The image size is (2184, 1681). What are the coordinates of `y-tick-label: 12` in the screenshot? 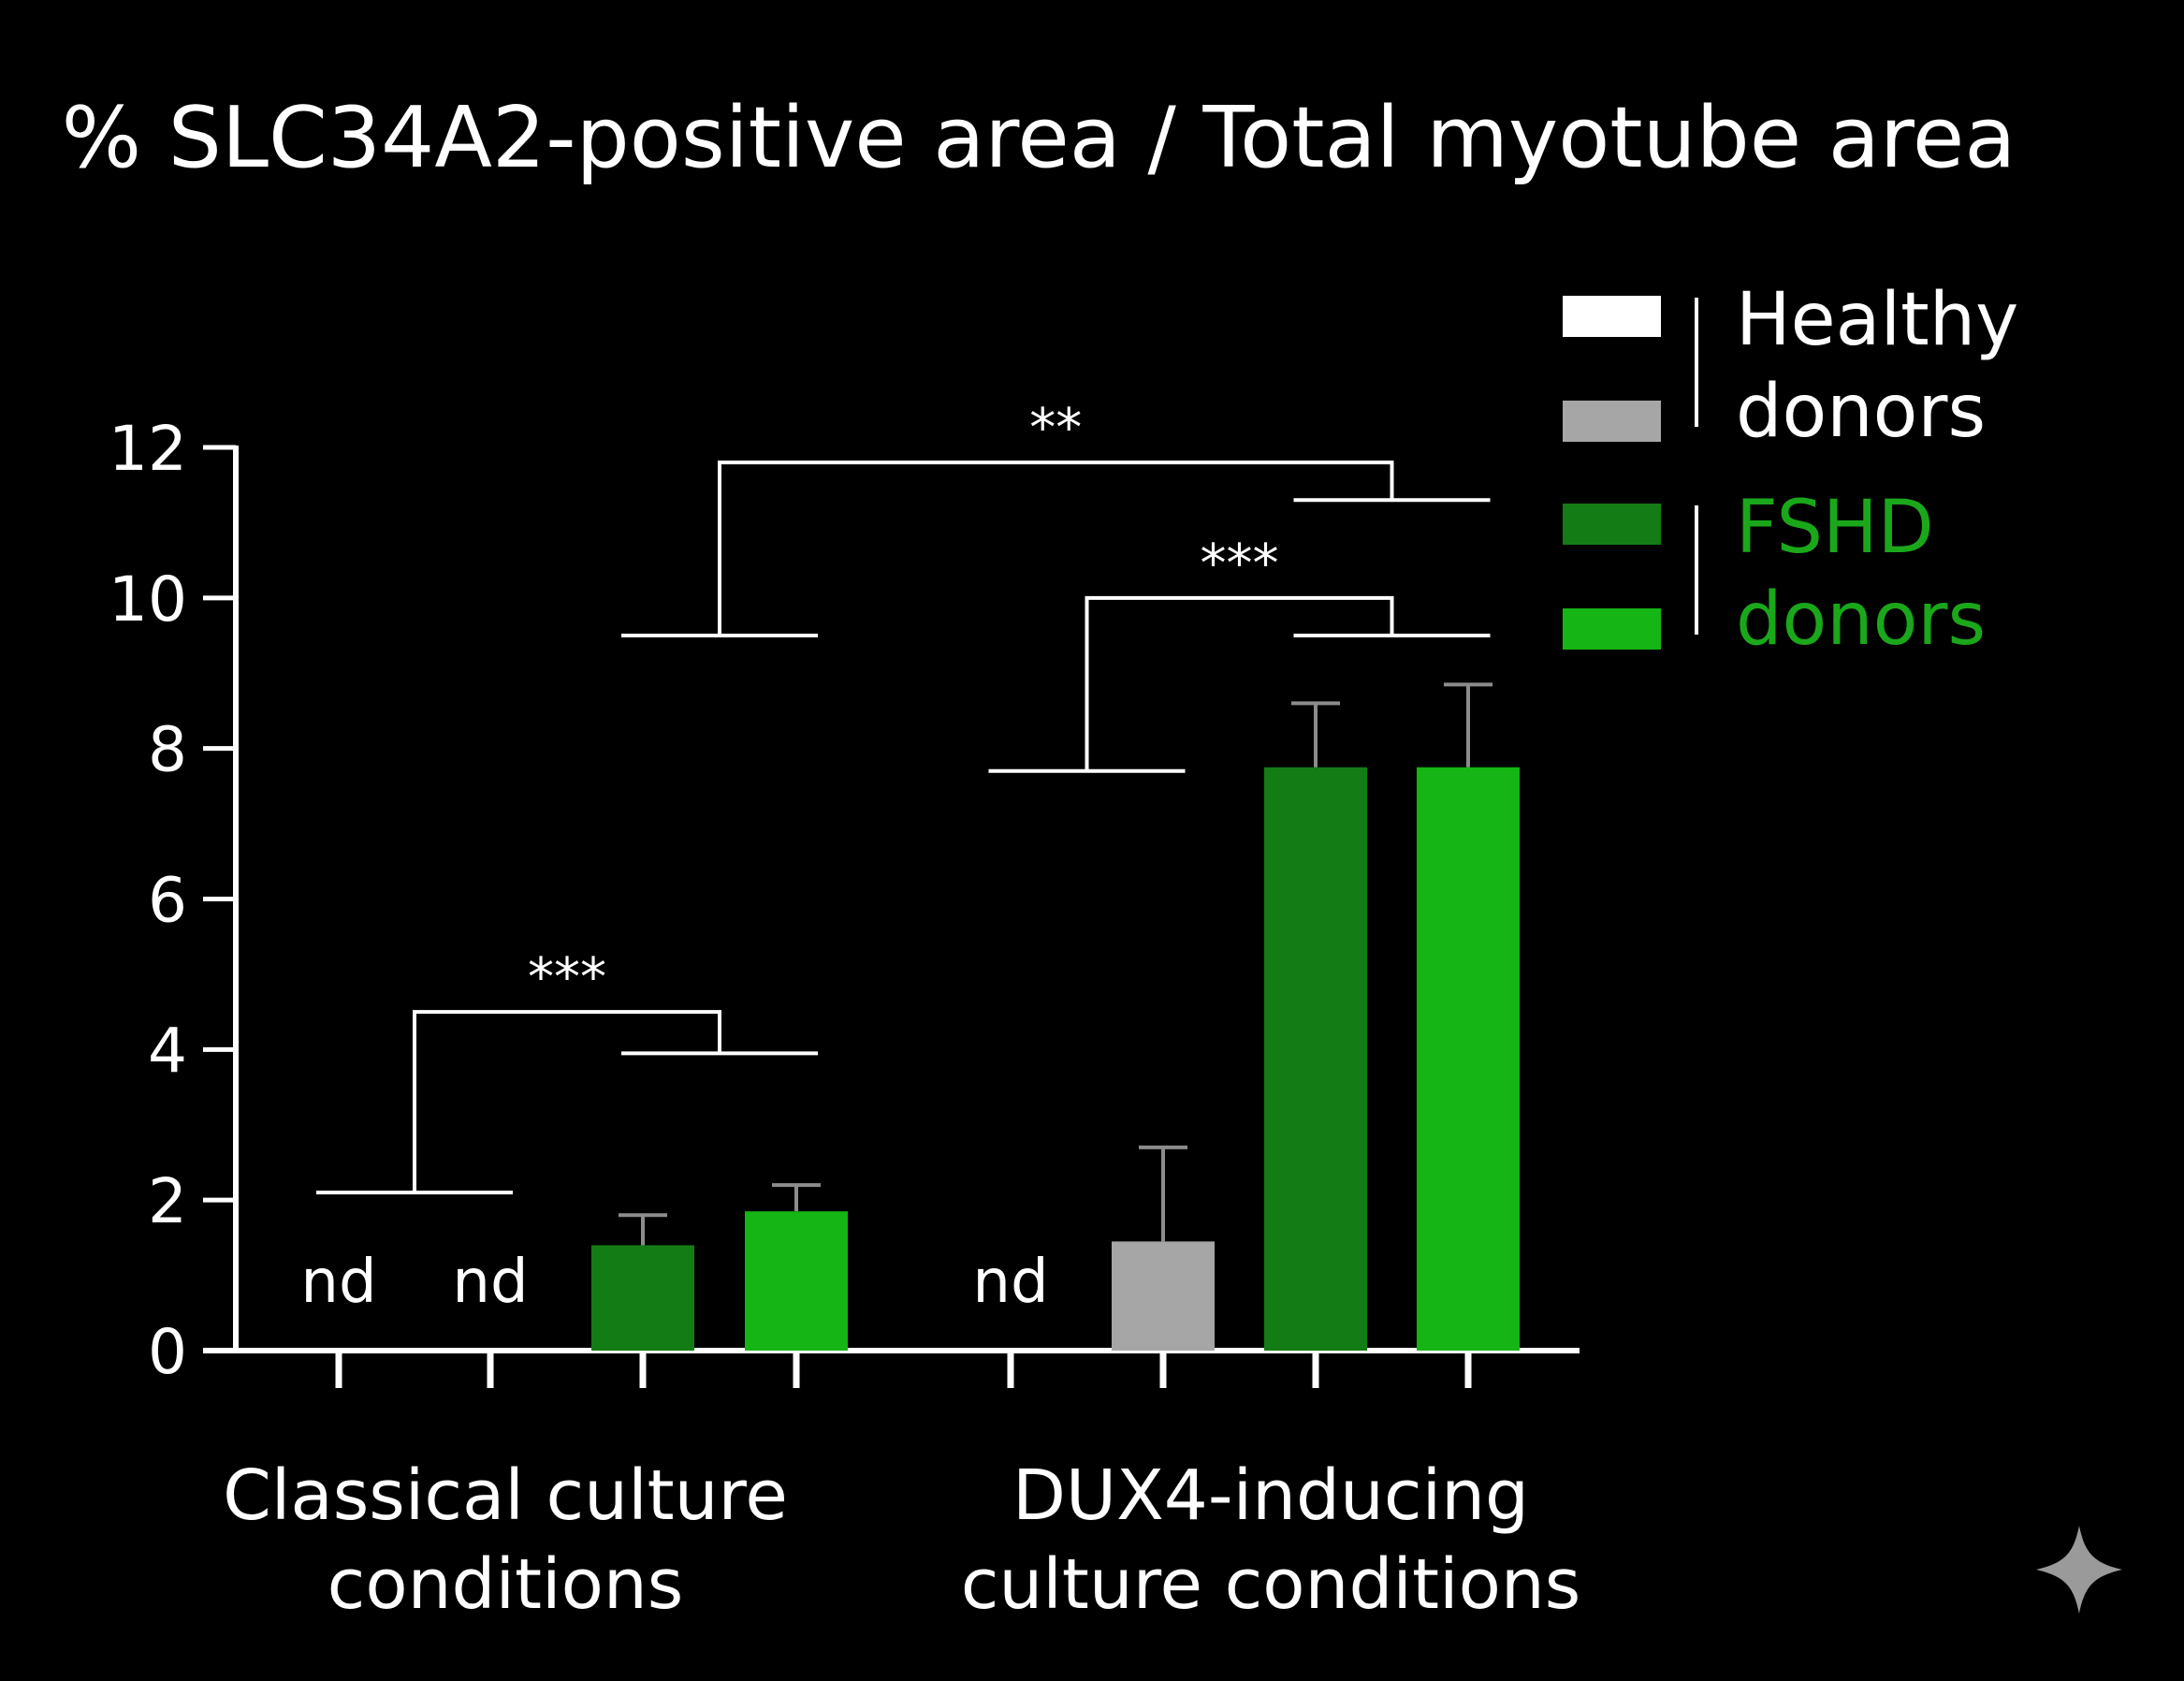 It's located at (148, 449).